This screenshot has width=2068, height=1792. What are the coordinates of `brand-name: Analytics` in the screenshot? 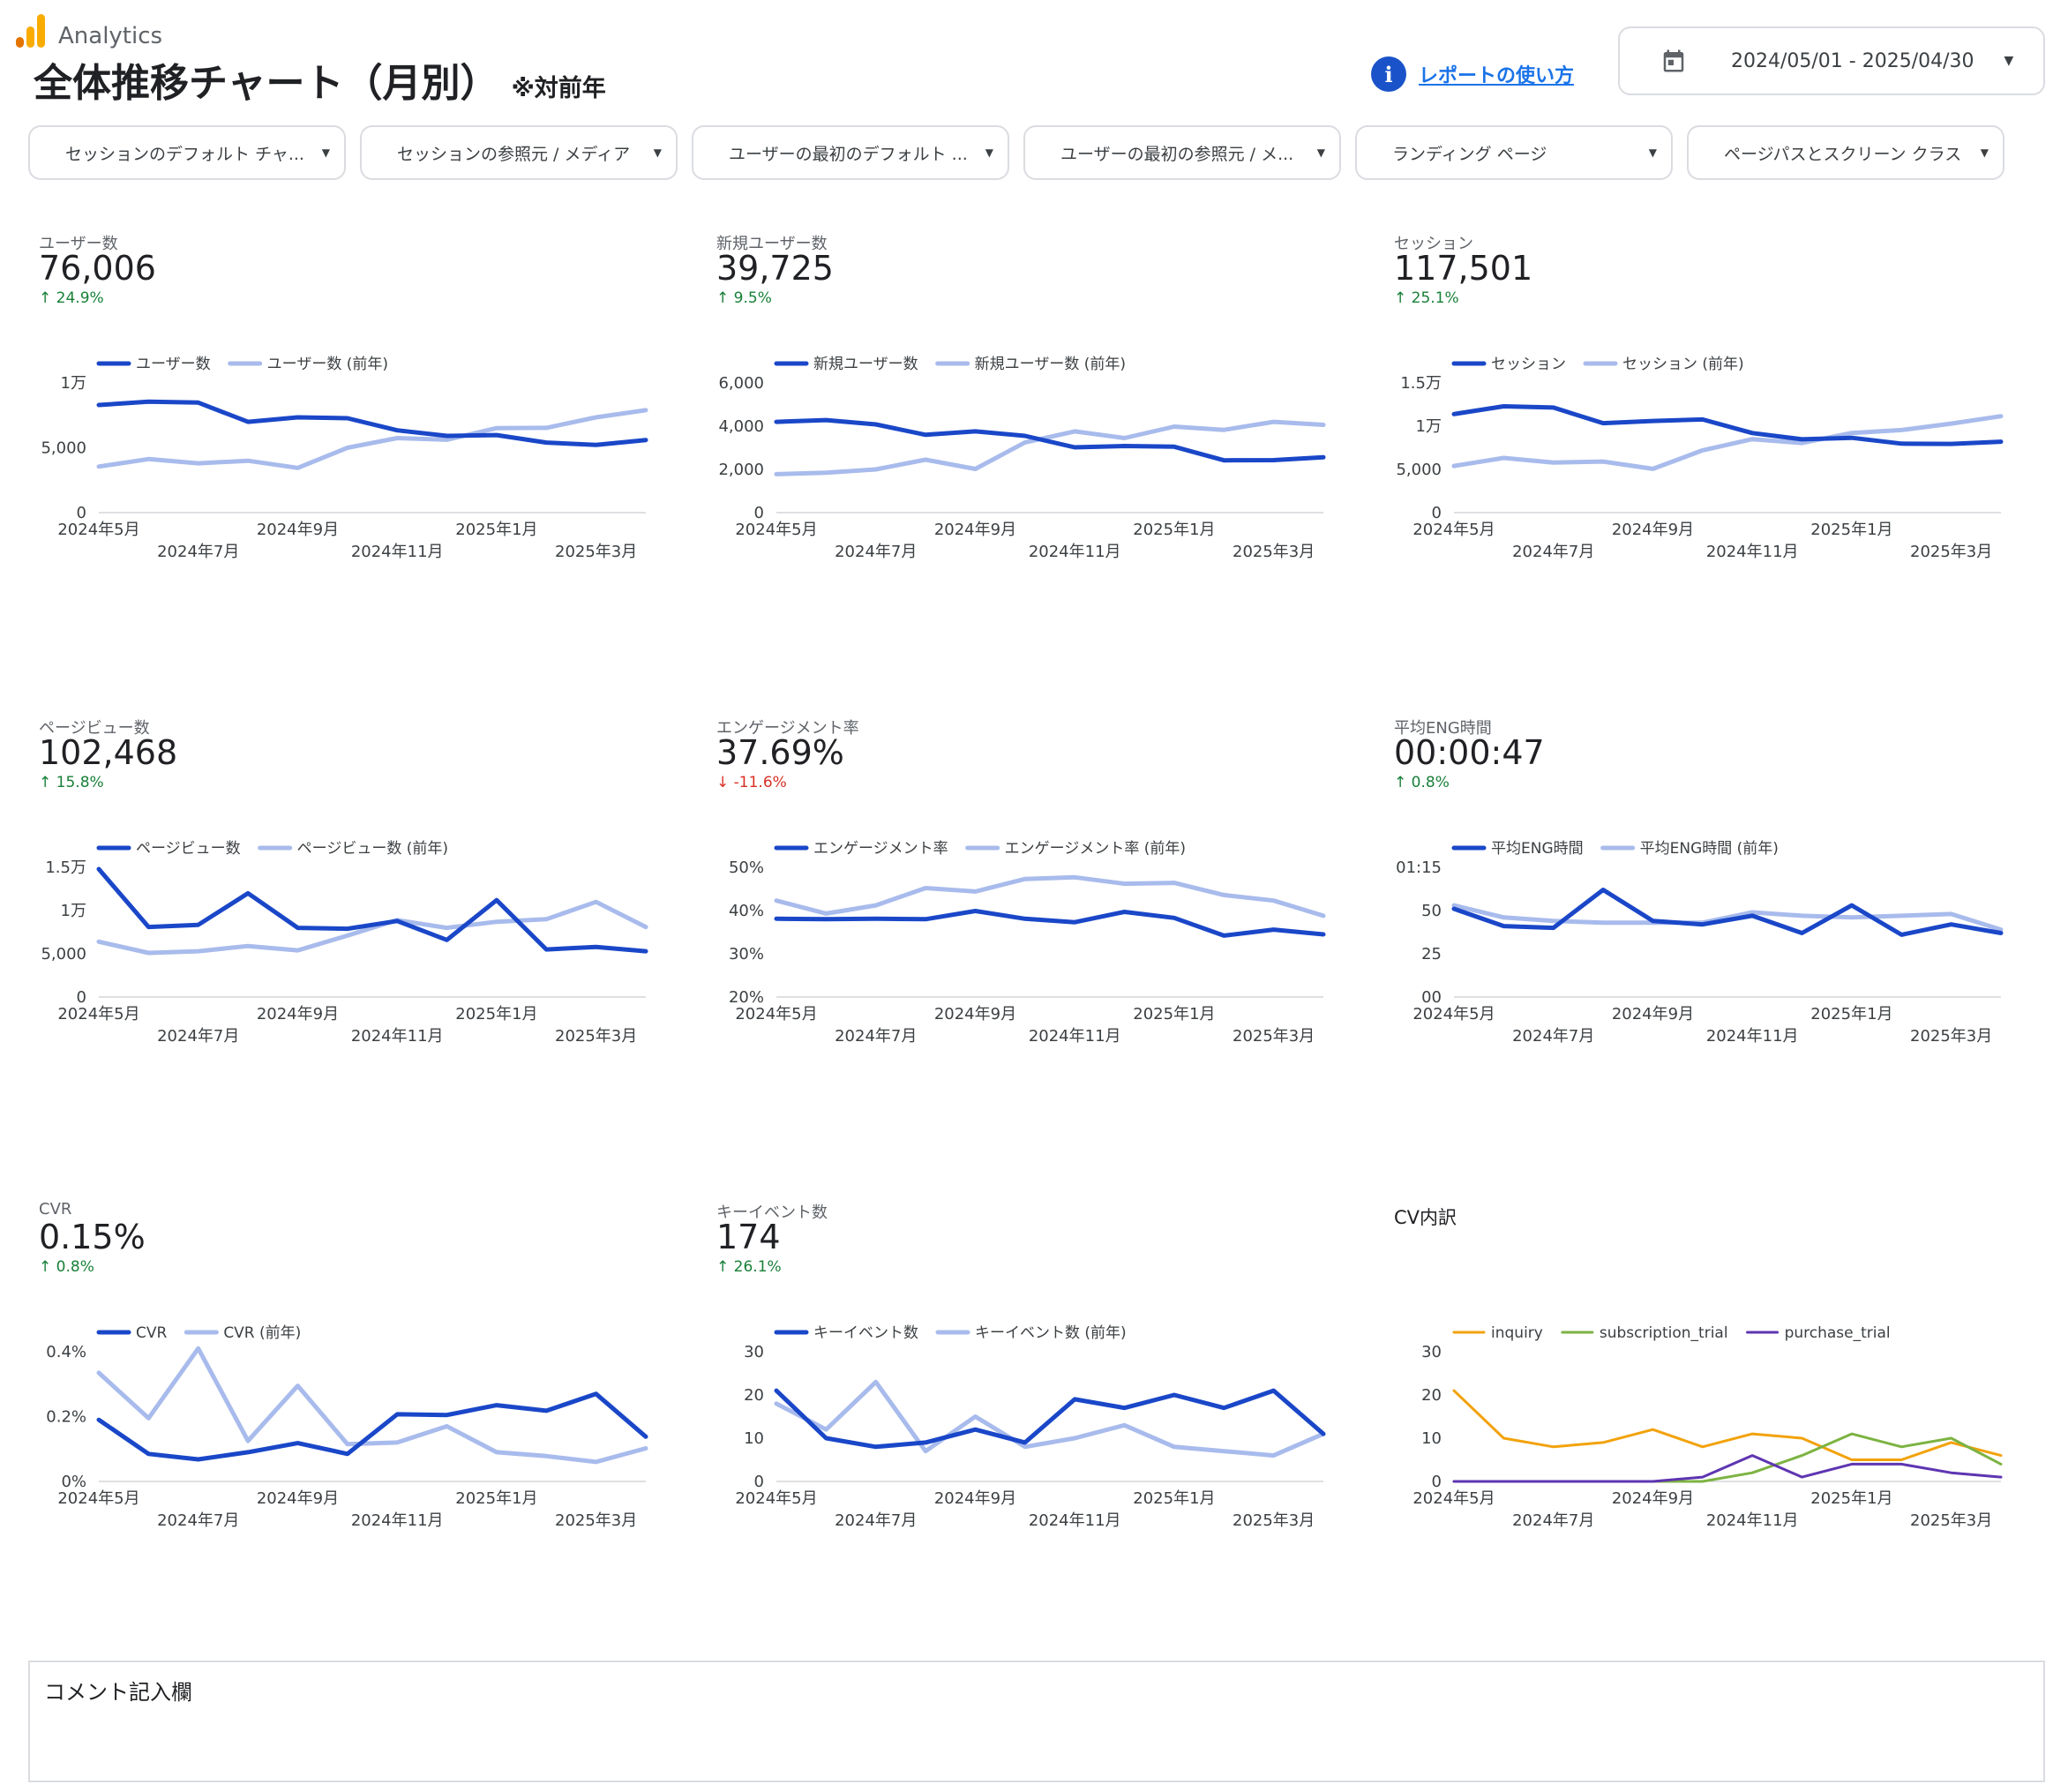 It's located at (110, 36).